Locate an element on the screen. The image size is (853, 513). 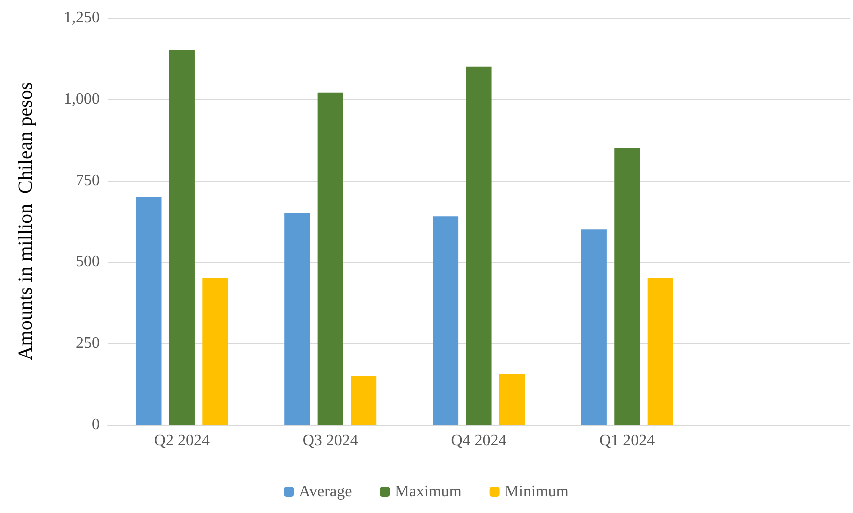
y-tick-label: 500 is located at coordinates (88, 262).